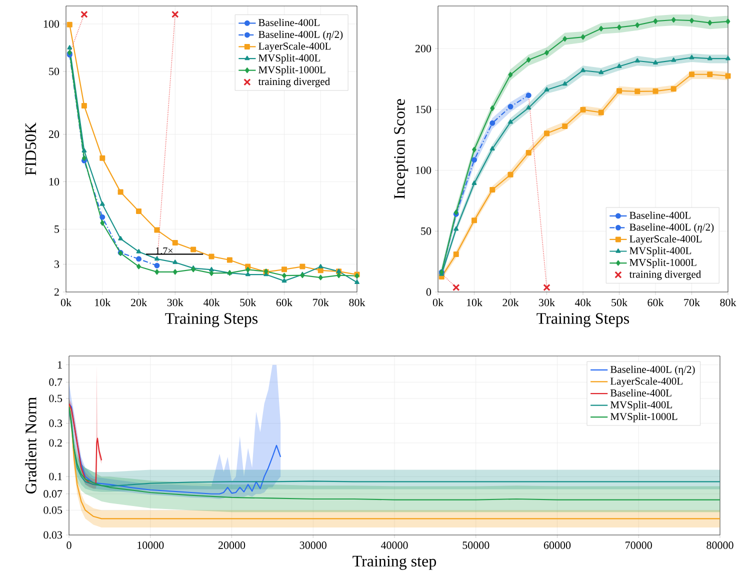 This screenshot has width=739, height=586. Describe the element at coordinates (53, 510) in the screenshot. I see `y-tick-label: 0.05` at that location.